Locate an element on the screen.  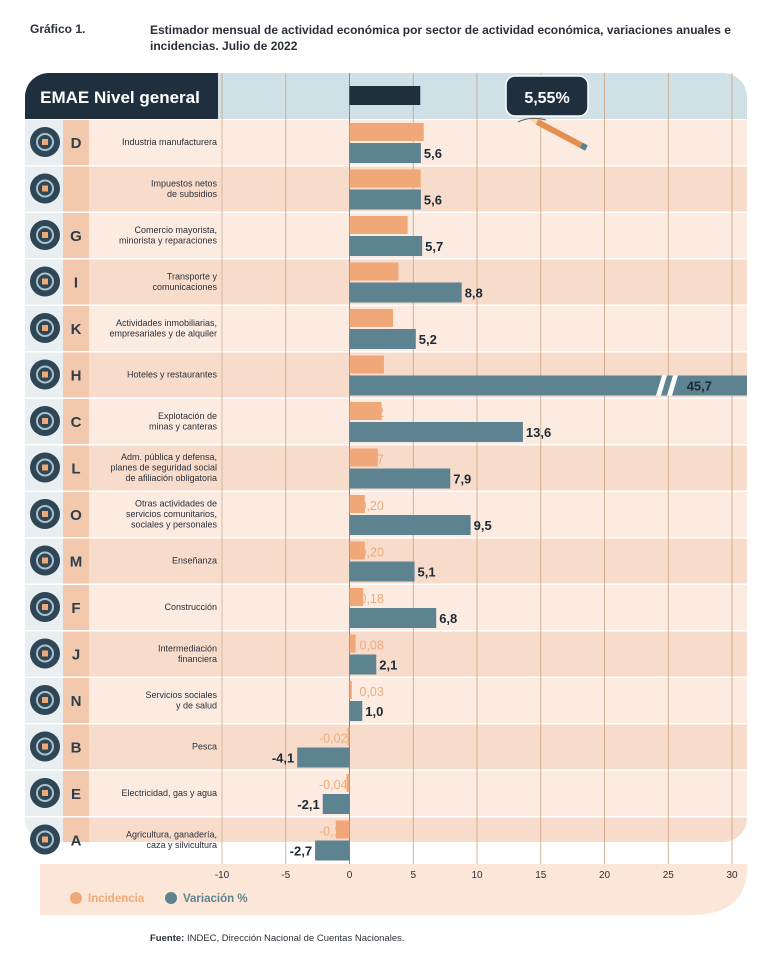
real-estate-icon is located at coordinates (45, 328).